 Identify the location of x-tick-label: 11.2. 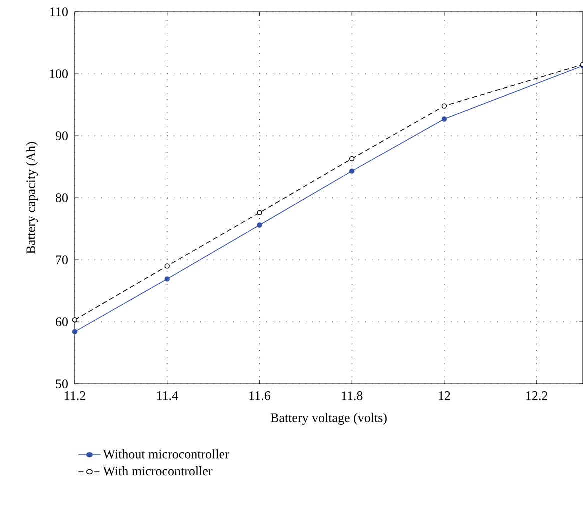
(75, 396).